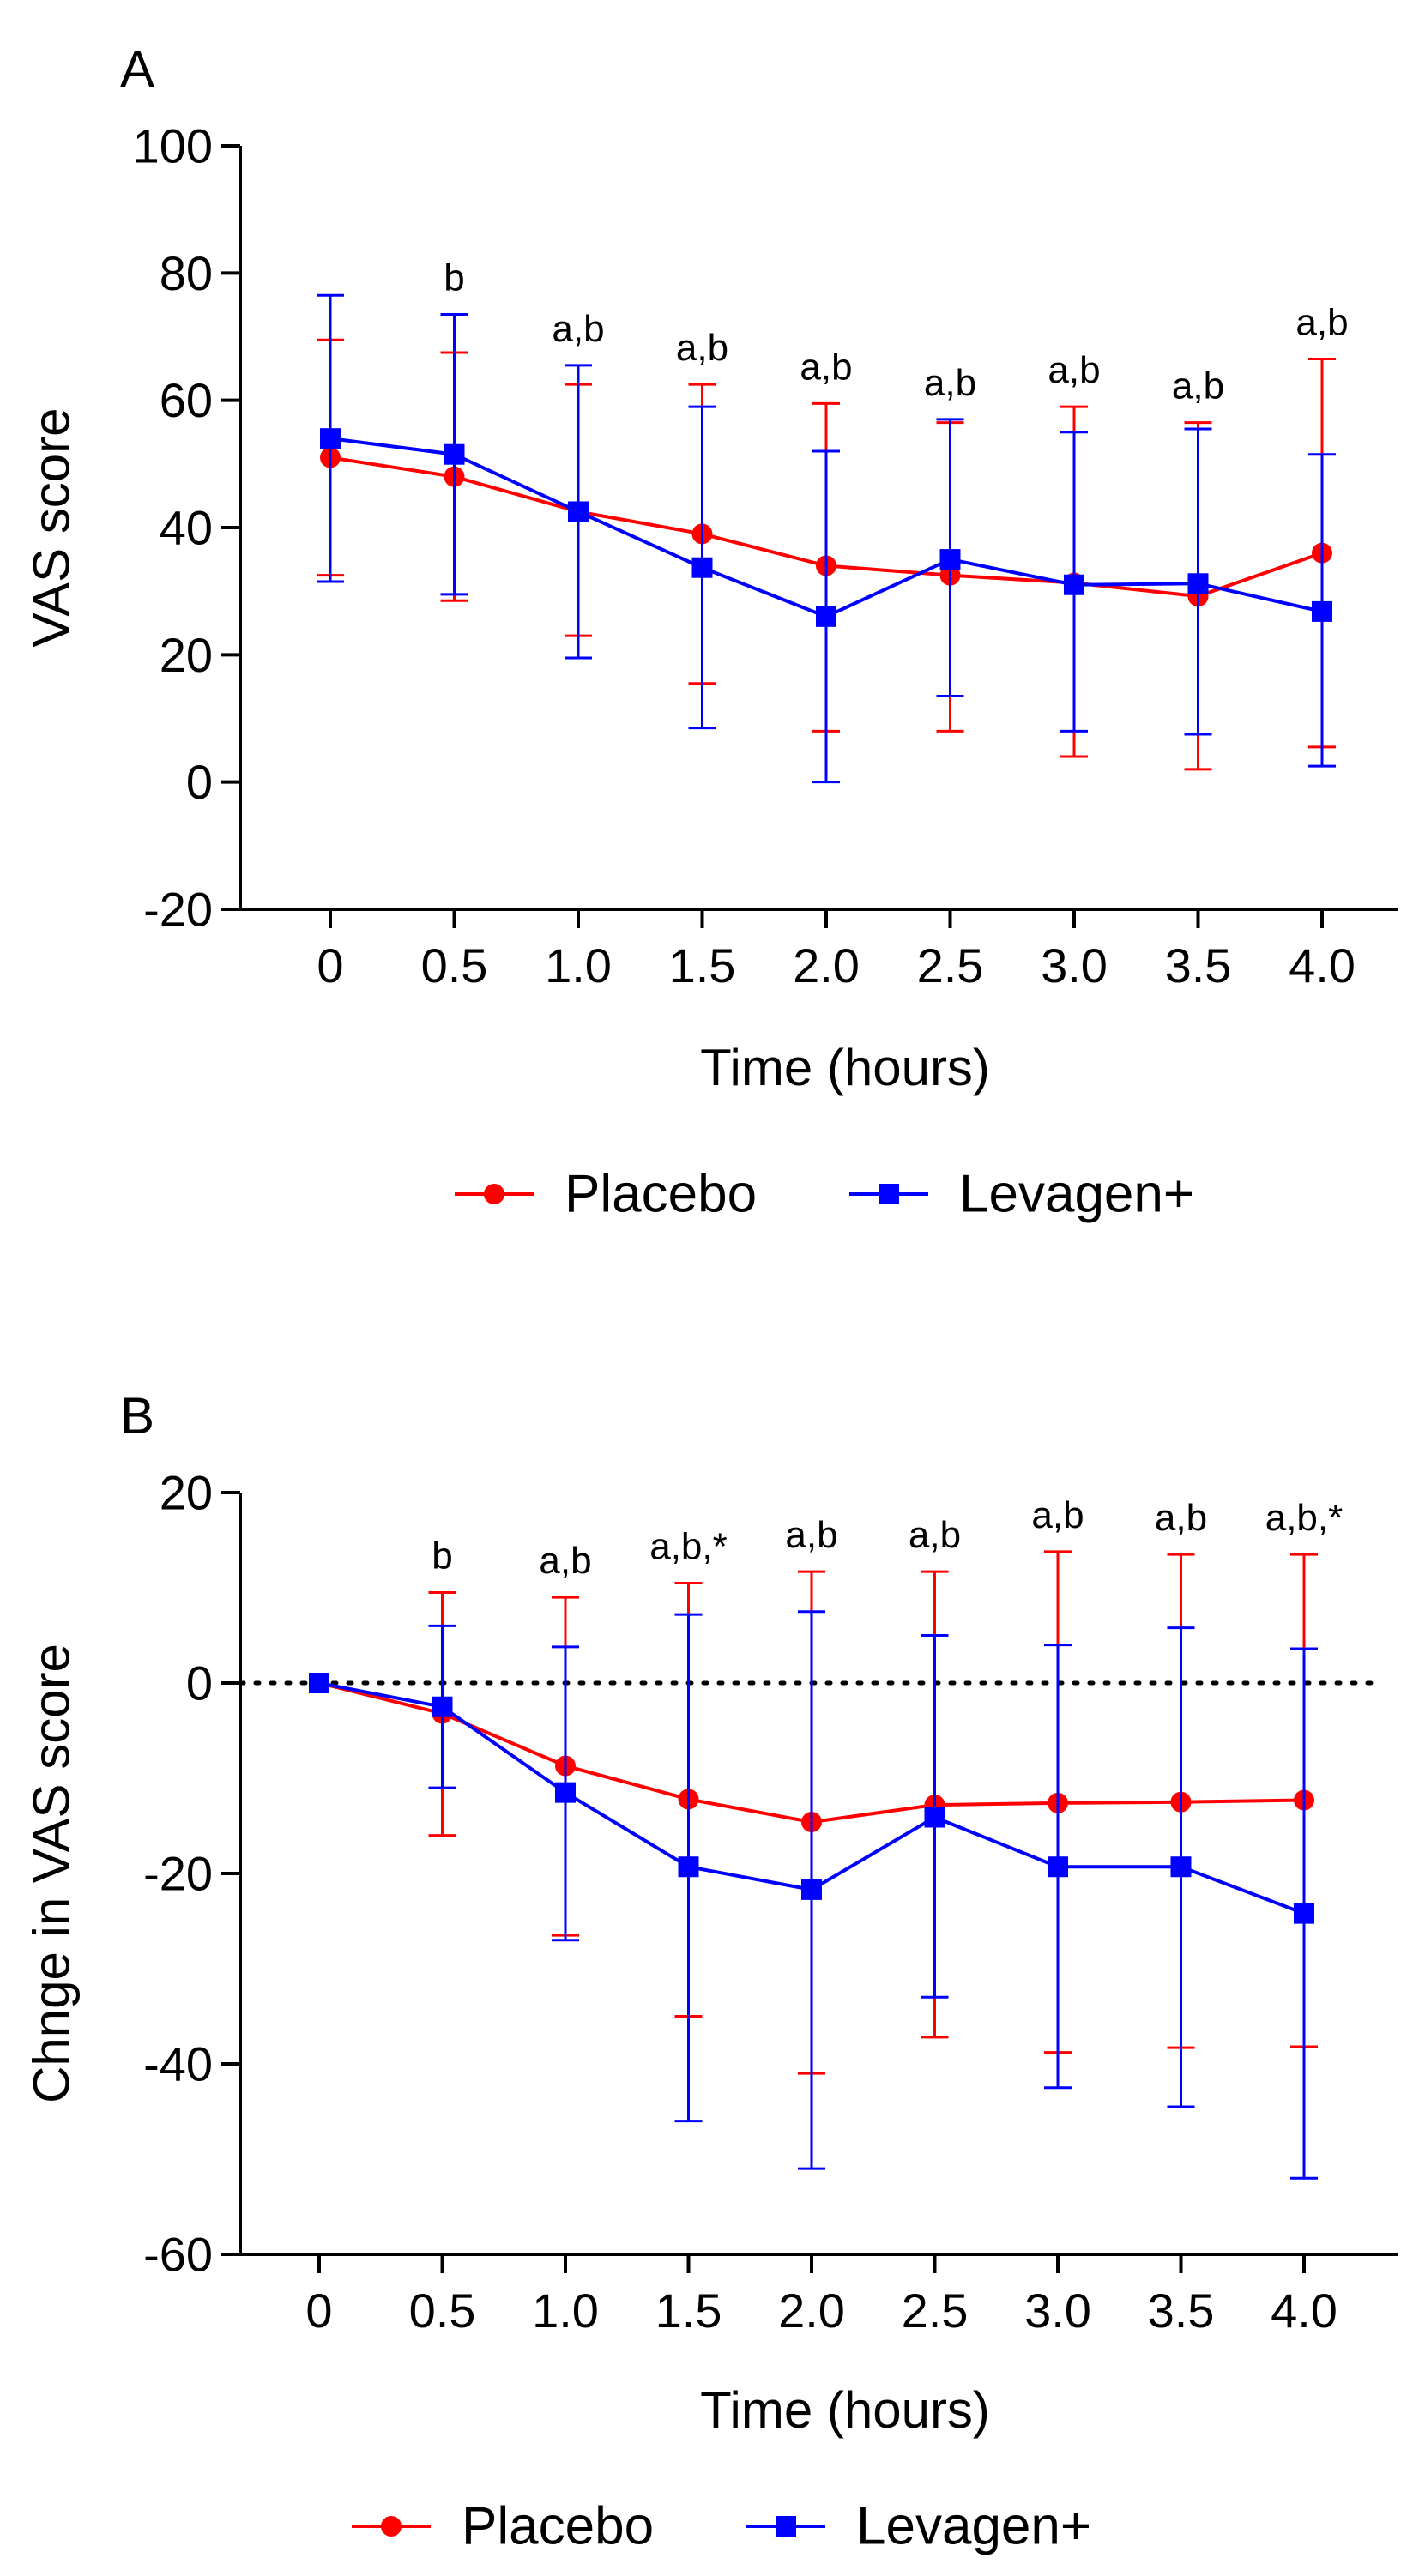  What do you see at coordinates (186, 400) in the screenshot?
I see `y-tick-label: 60` at bounding box center [186, 400].